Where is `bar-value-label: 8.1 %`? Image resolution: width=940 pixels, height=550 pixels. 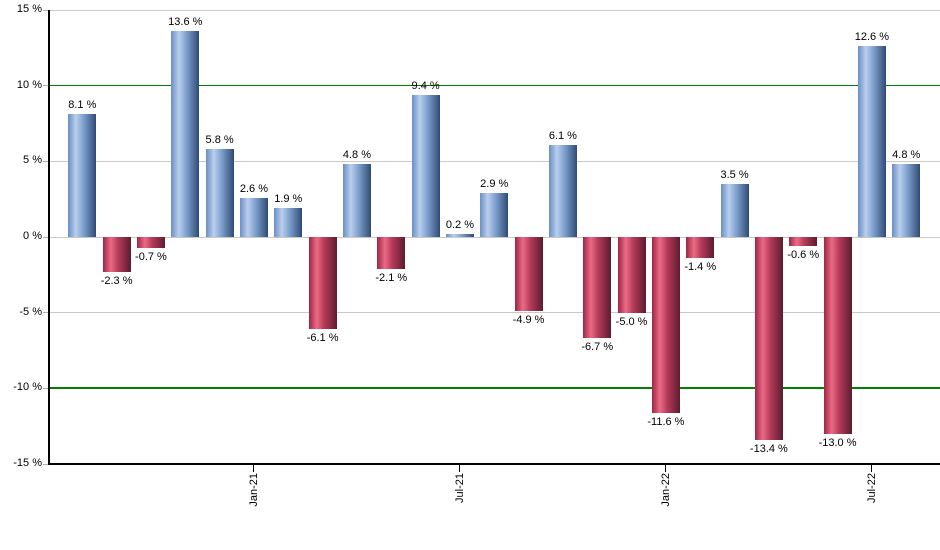
bar-value-label: 8.1 % is located at coordinates (82, 105).